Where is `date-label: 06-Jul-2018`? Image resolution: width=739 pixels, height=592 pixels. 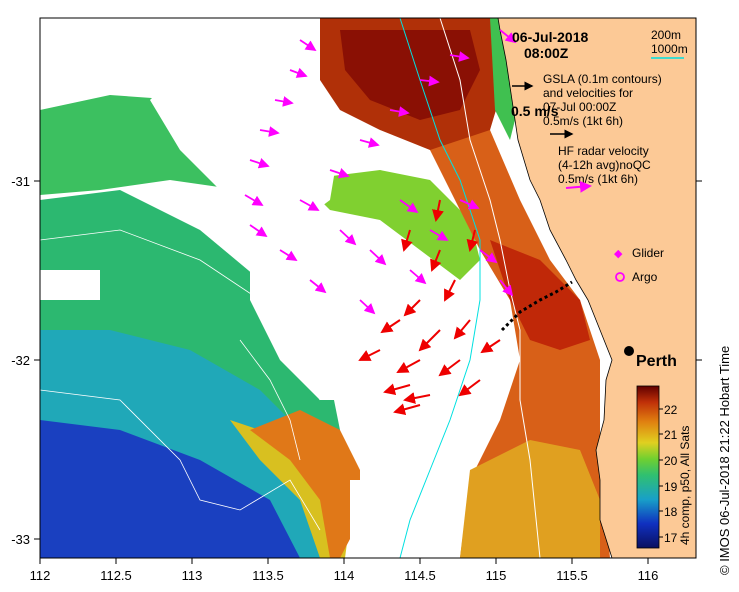
date-label: 06-Jul-2018 is located at coordinates (550, 37).